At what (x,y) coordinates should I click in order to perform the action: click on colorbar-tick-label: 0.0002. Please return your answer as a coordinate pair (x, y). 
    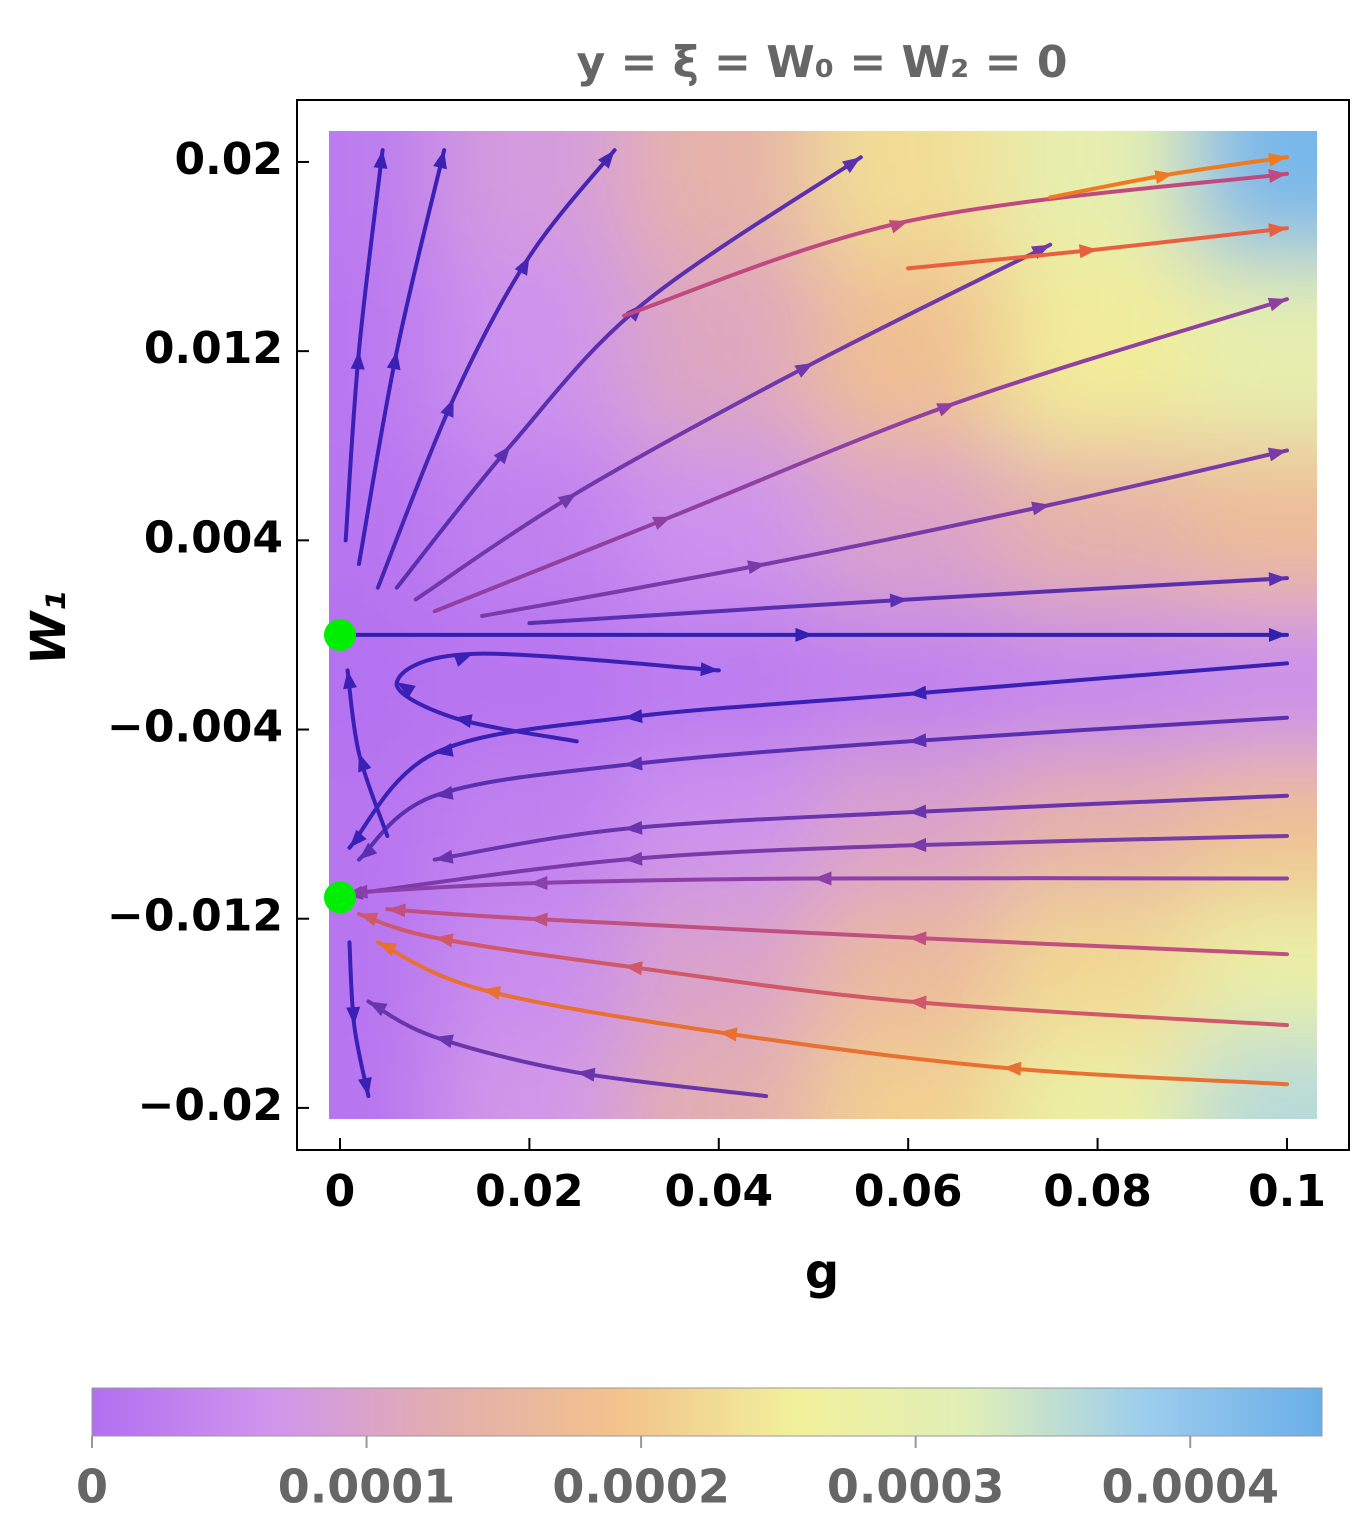
    Looking at the image, I should click on (641, 1487).